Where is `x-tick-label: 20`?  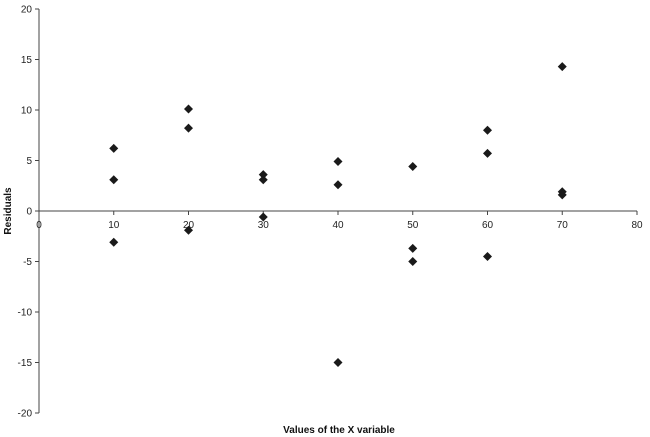 x-tick-label: 20 is located at coordinates (189, 225).